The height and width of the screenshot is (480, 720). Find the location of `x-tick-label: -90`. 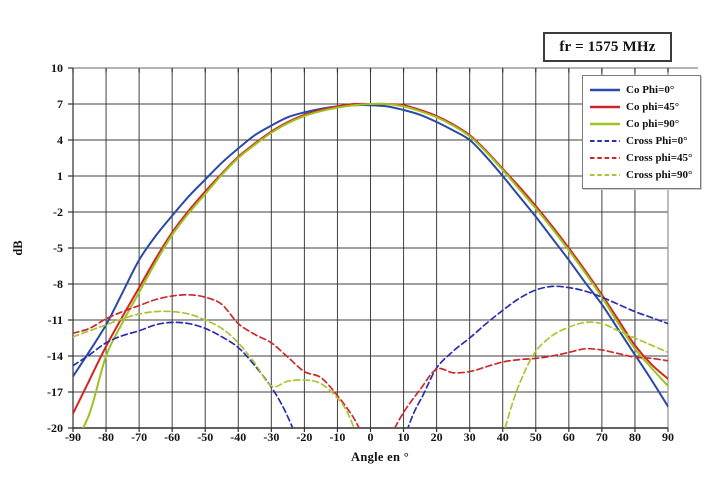

x-tick-label: -90 is located at coordinates (73, 437).